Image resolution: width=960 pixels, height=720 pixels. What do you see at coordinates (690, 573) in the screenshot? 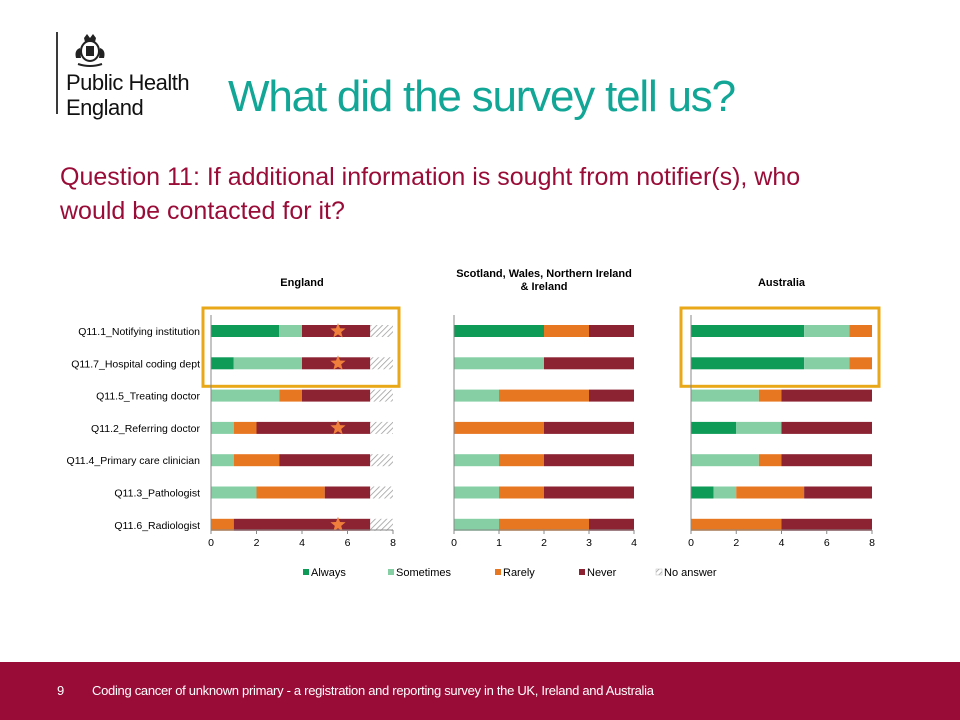
I see `legend-label: No answer` at bounding box center [690, 573].